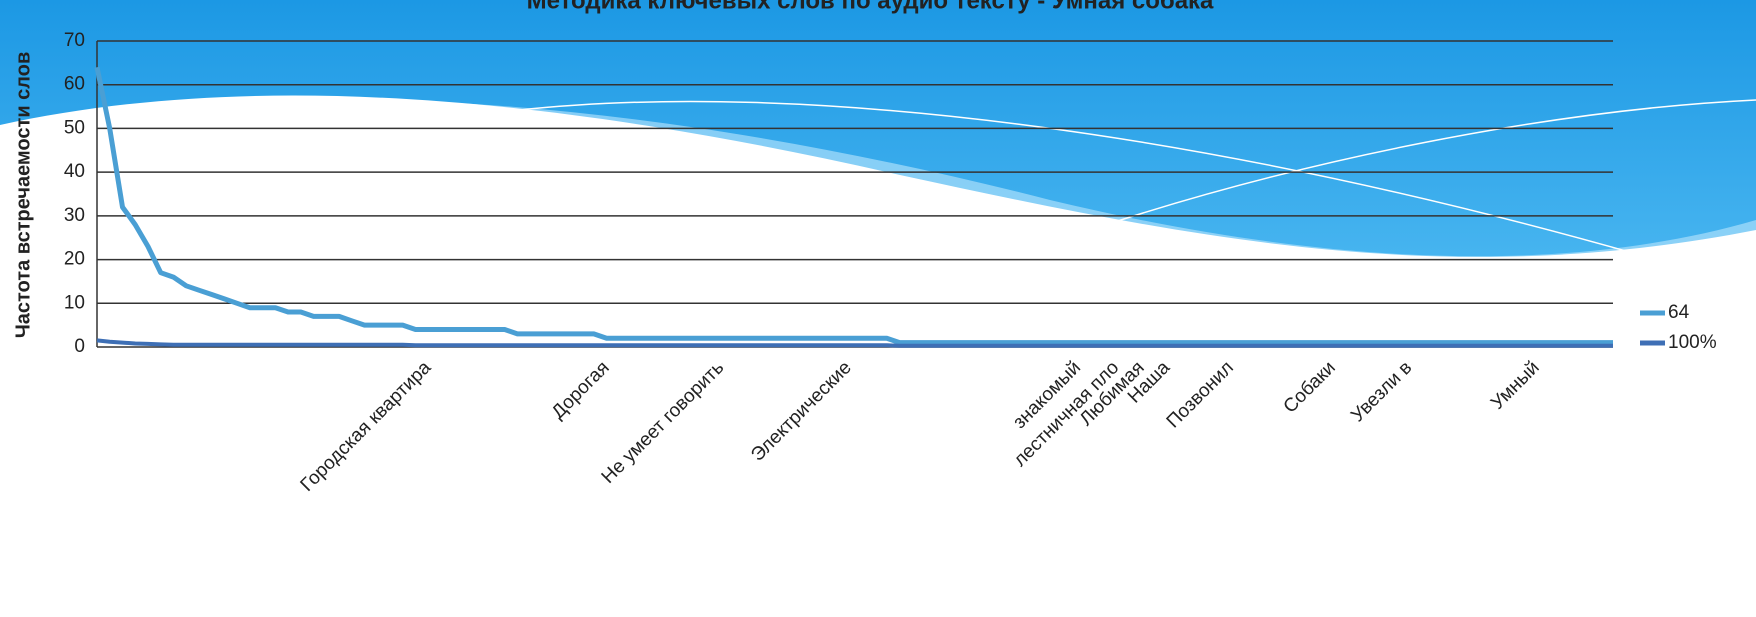  What do you see at coordinates (74, 215) in the screenshot?
I see `y-tick-label: 30` at bounding box center [74, 215].